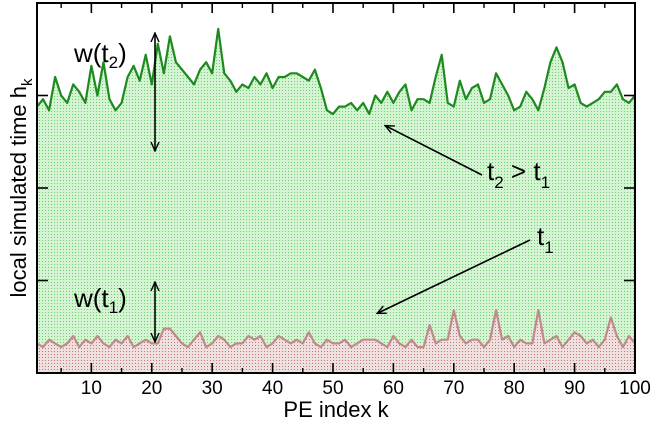 The image size is (654, 422). What do you see at coordinates (635, 388) in the screenshot?
I see `x-tick-label: 100` at bounding box center [635, 388].